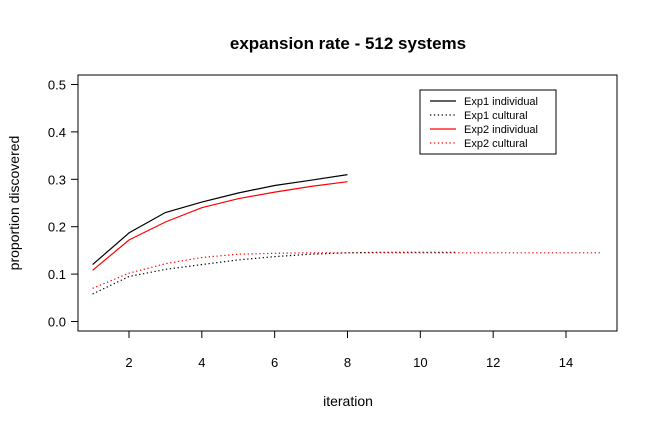  Describe the element at coordinates (63, 203) in the screenshot. I see `y-axis: 0.0 0.1 0.2 0.3 0.4 0.5` at that location.